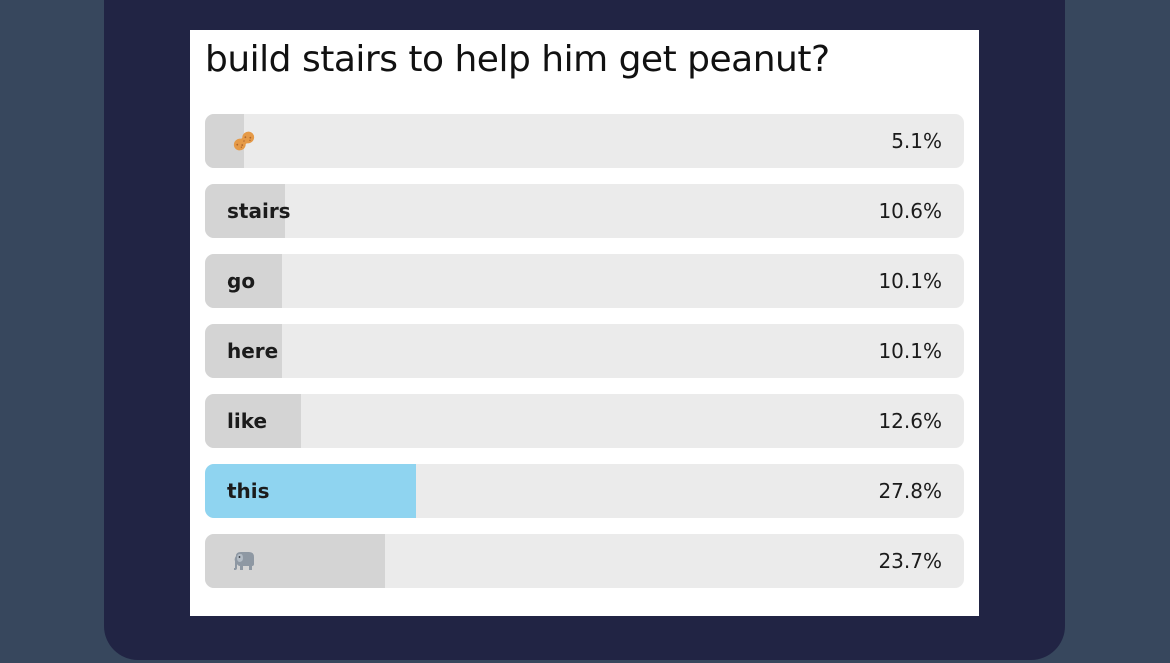  I want to click on poll-option-percent: 12.6%, so click(910, 421).